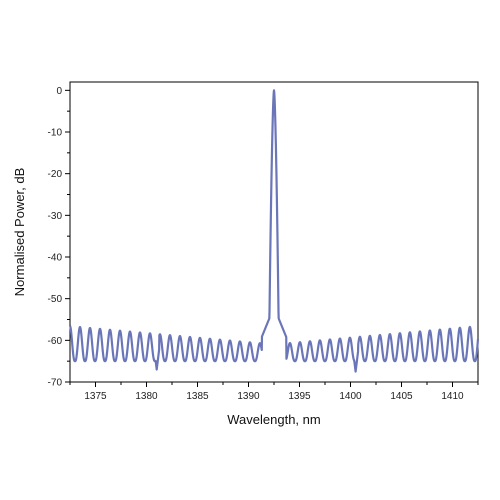 The width and height of the screenshot is (500, 500). What do you see at coordinates (452, 396) in the screenshot?
I see `x-tick-label: 1410` at bounding box center [452, 396].